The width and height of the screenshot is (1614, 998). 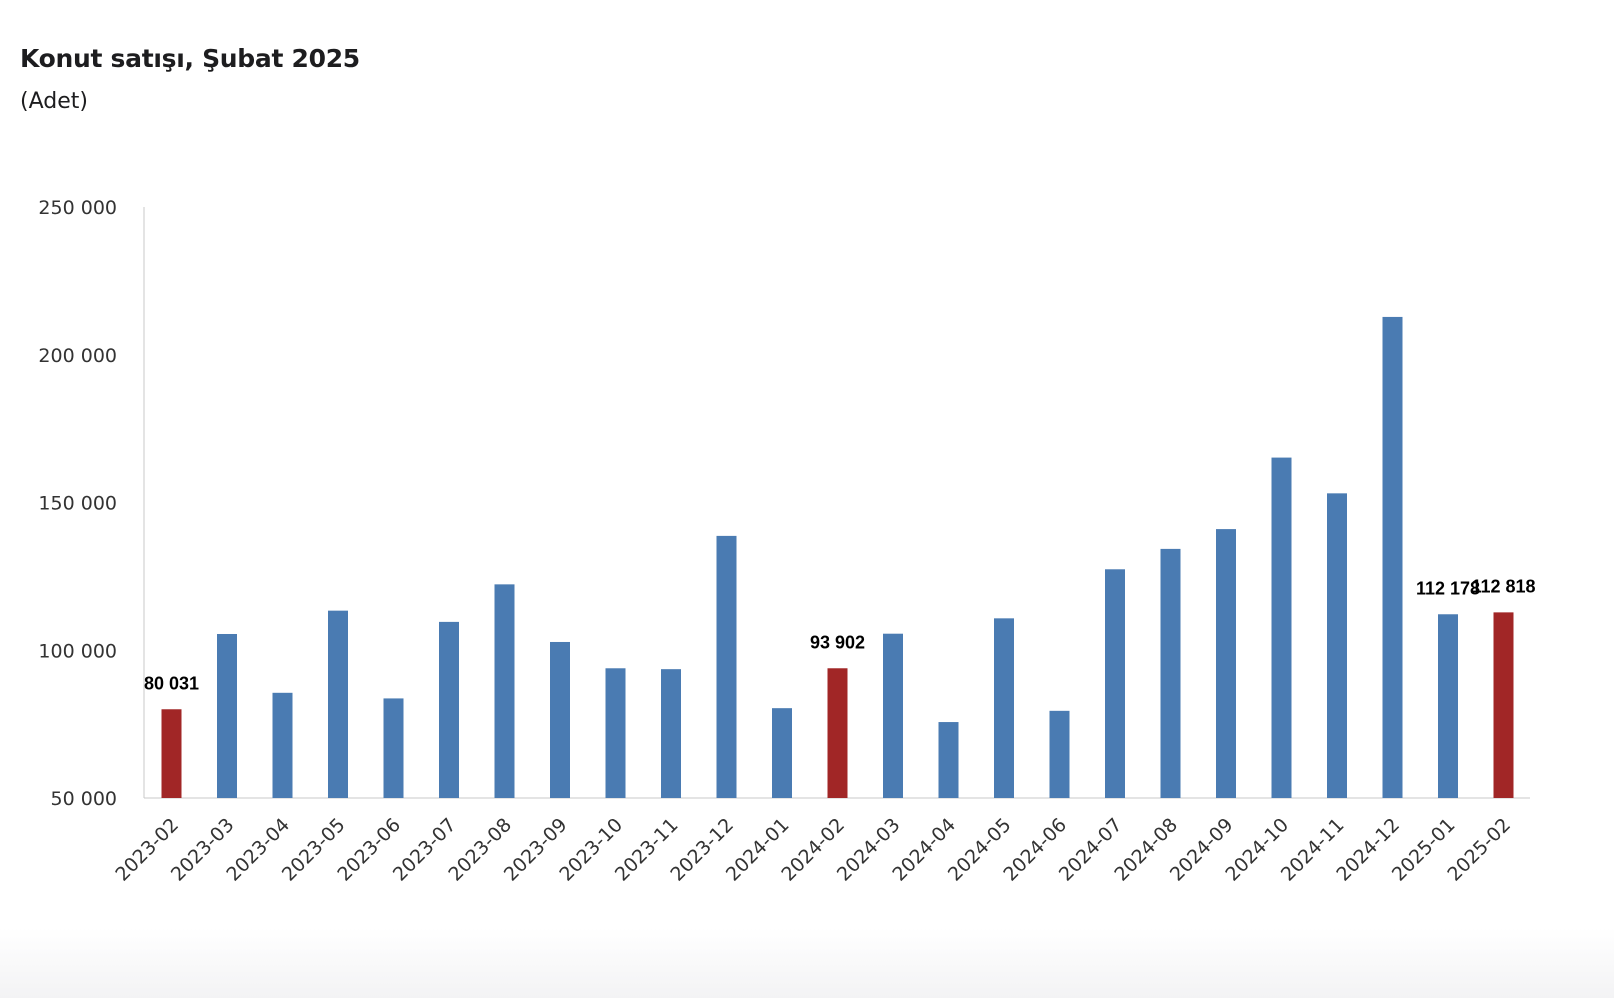 I want to click on y-tick-label: 100 000, so click(x=77, y=651).